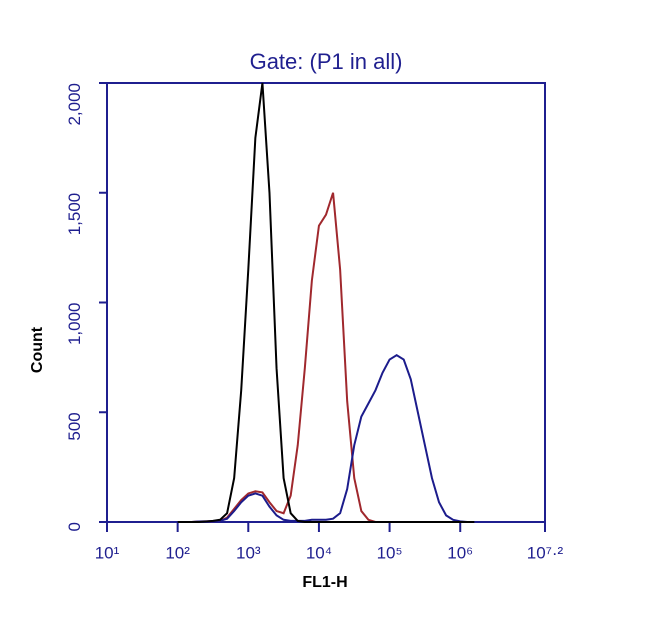 The width and height of the screenshot is (650, 624). What do you see at coordinates (37, 349) in the screenshot?
I see `y-axis-title: Count` at bounding box center [37, 349].